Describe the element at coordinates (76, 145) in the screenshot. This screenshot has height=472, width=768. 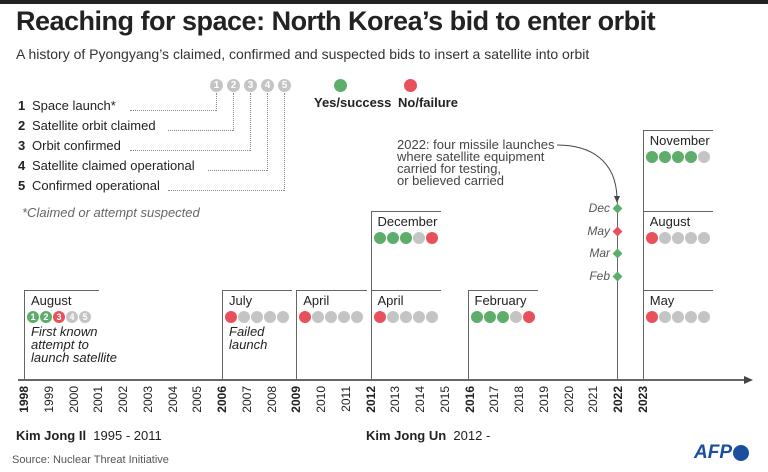
I see `stage-label: Orbit confirmed` at that location.